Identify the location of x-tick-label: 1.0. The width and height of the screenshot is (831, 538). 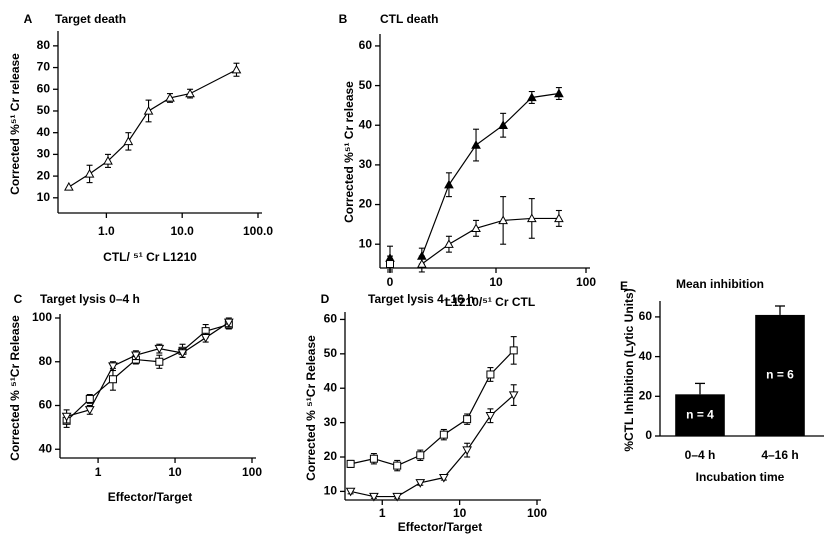
(106, 231).